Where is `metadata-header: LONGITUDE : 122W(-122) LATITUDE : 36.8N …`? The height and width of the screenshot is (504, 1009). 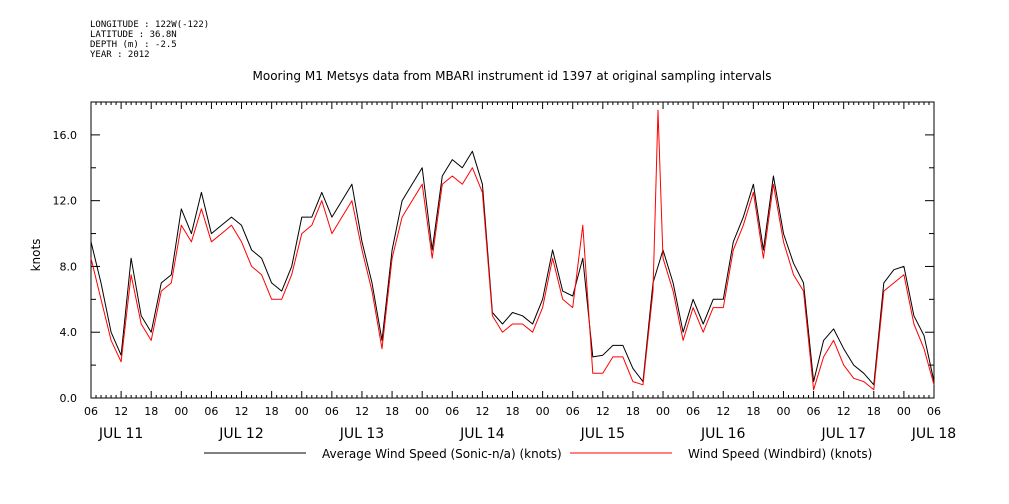
metadata-header: LONGITUDE : 122W(-122) LATITUDE : 36.8N … is located at coordinates (149, 40).